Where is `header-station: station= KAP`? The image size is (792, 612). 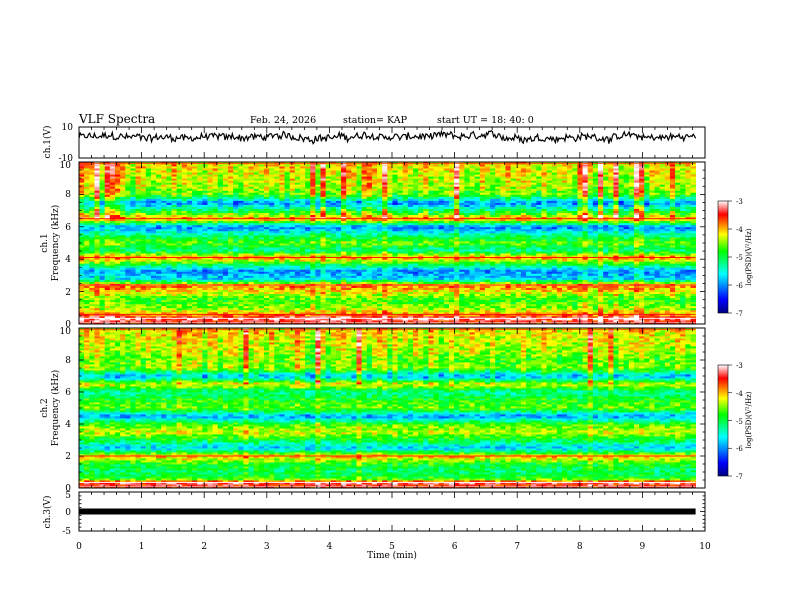
header-station: station= KAP is located at coordinates (375, 120).